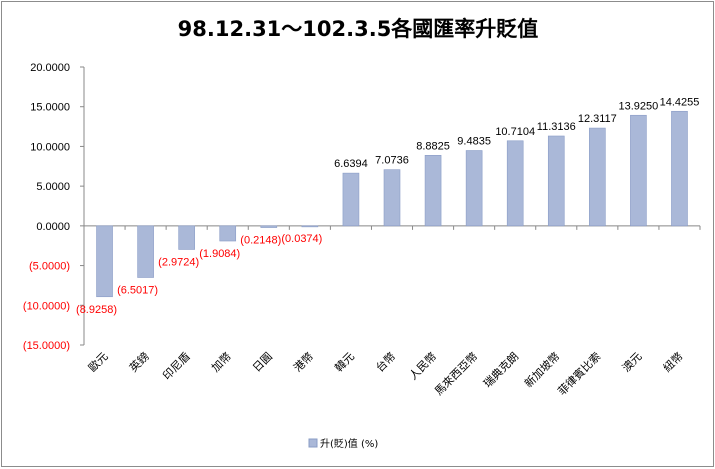  I want to click on x-tick-label-group: 馬來西亞幣, so click(456, 374).